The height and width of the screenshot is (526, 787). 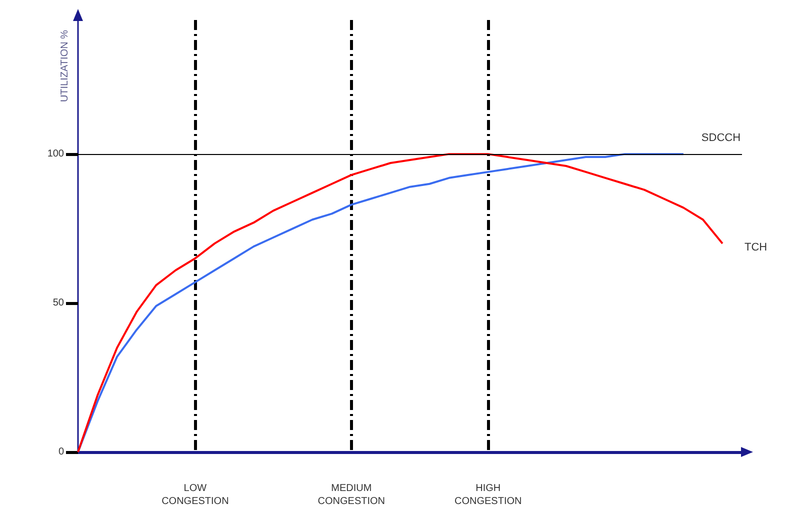 What do you see at coordinates (65, 66) in the screenshot?
I see `y-axis-title: UTILIZATION %` at bounding box center [65, 66].